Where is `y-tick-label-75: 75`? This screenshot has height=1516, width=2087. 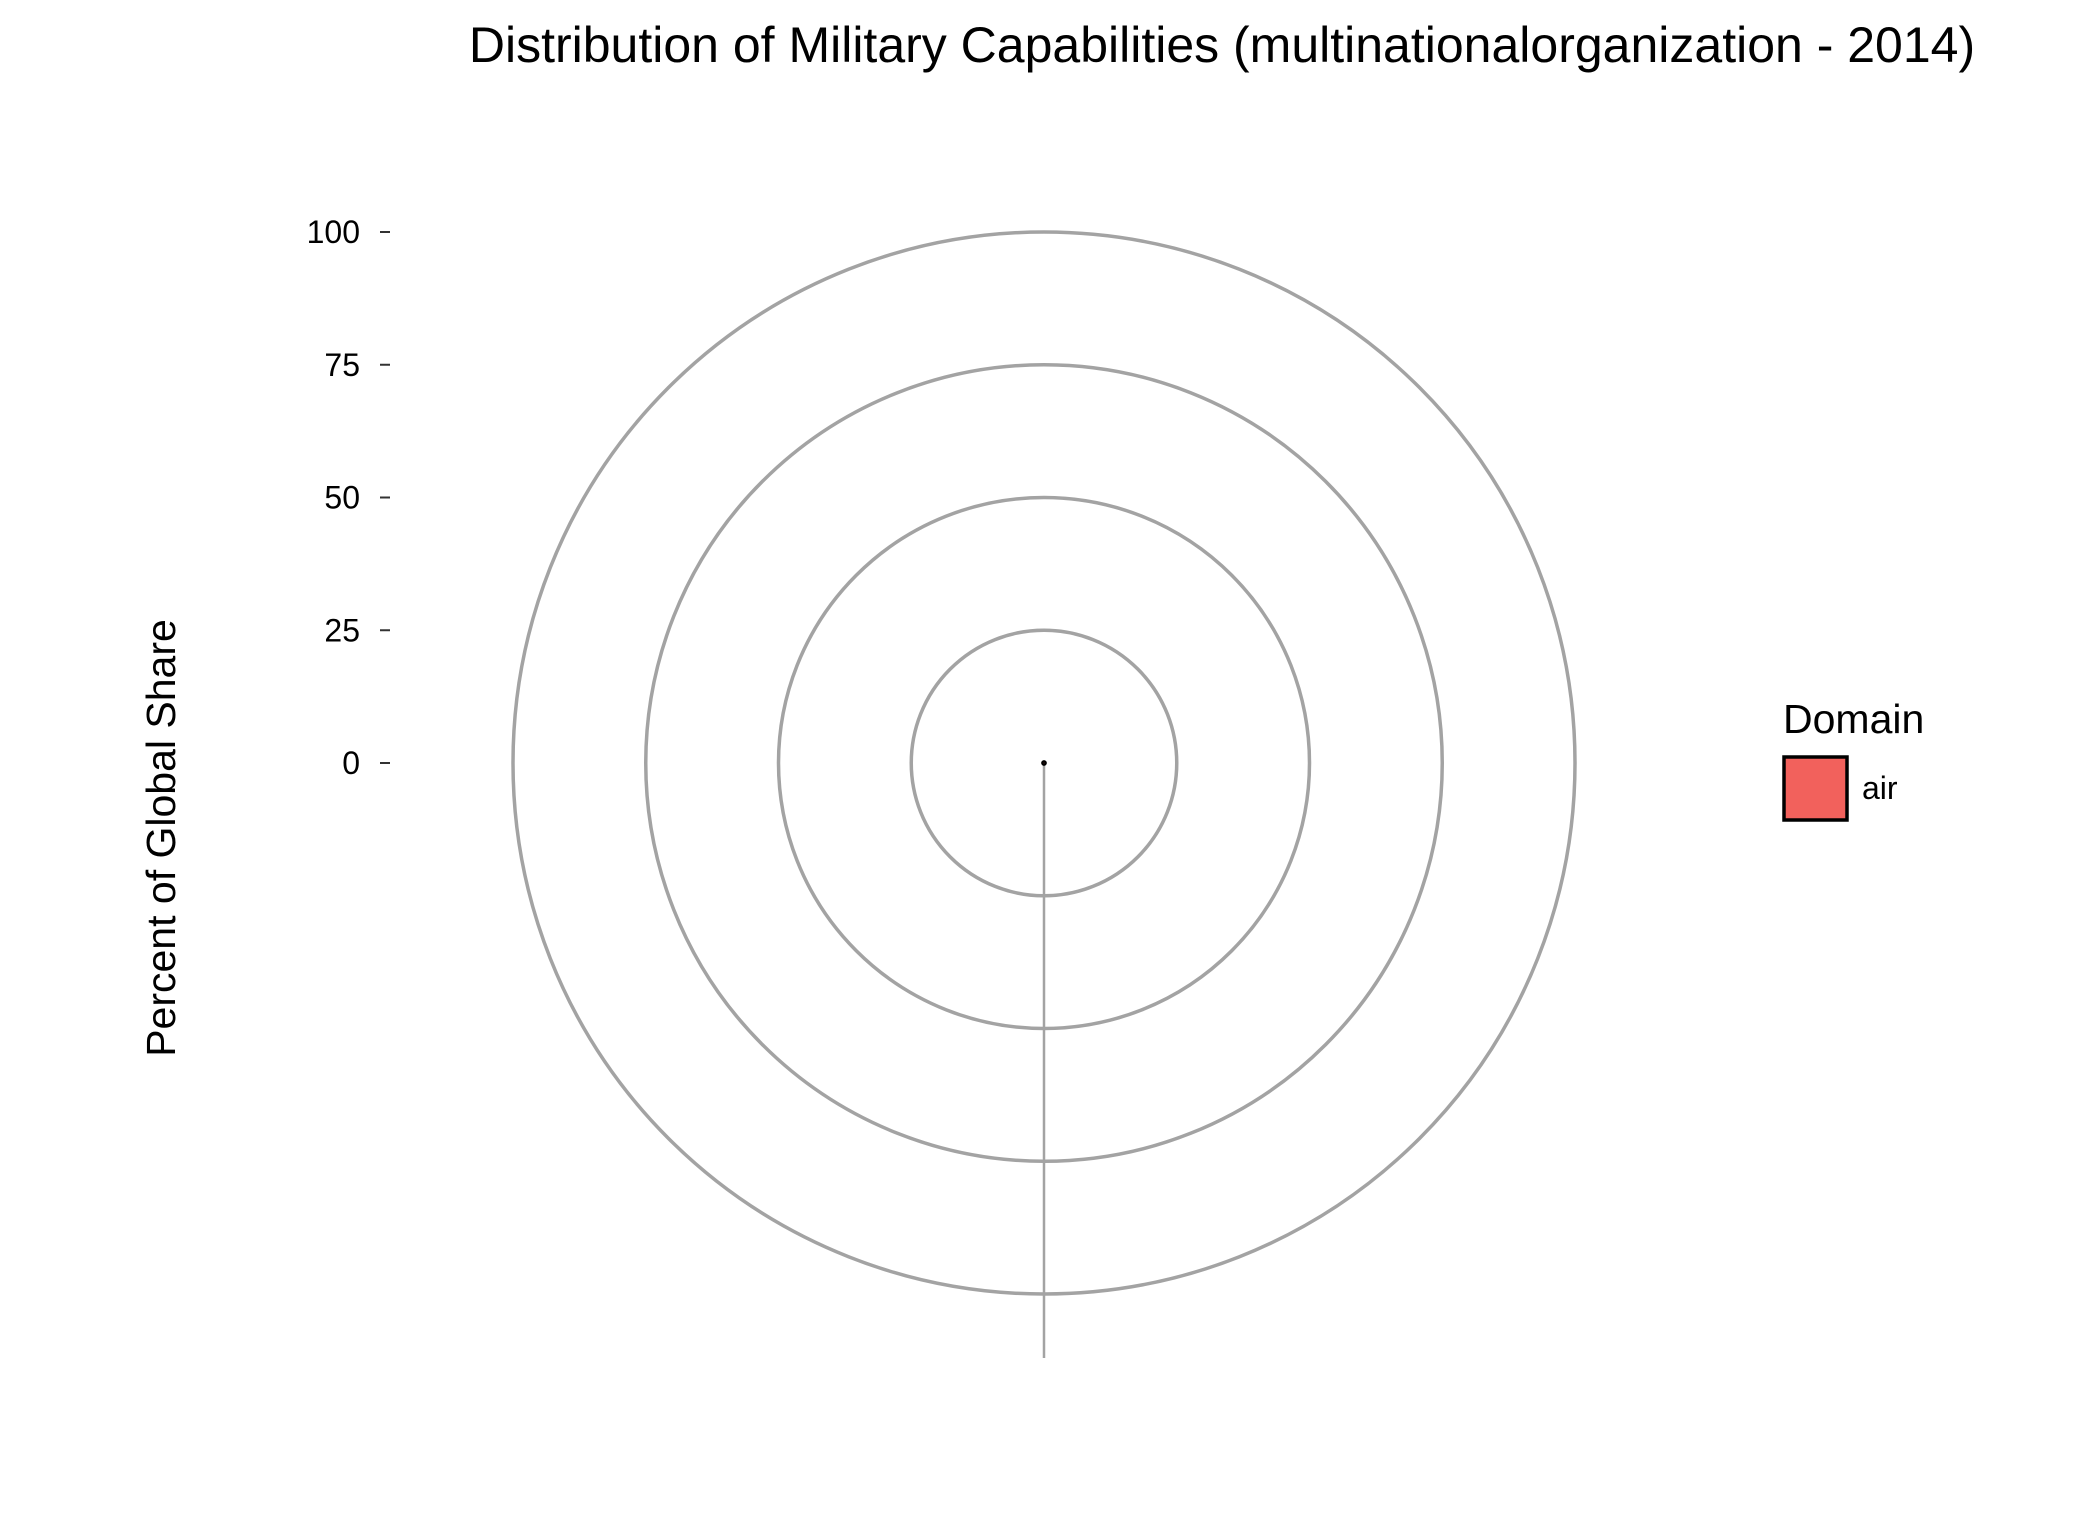 y-tick-label-75: 75 is located at coordinates (342, 365).